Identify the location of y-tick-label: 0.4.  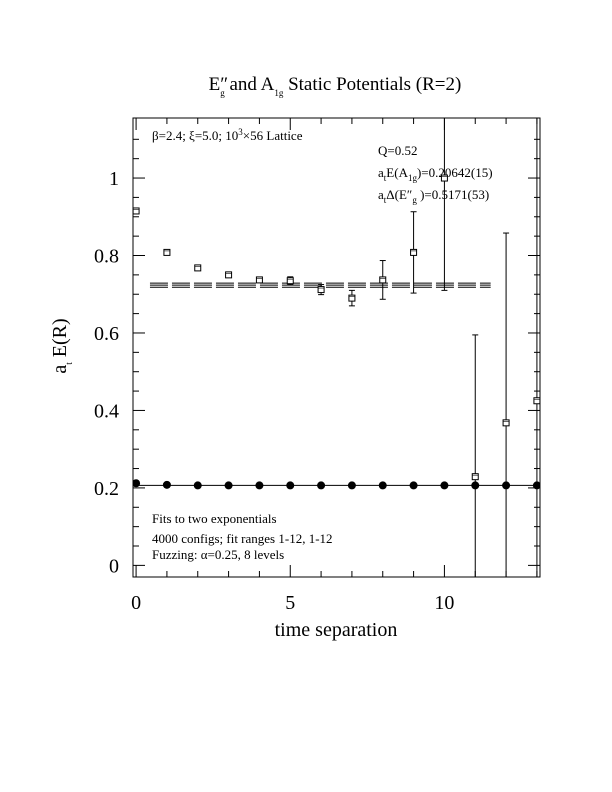
(106, 411).